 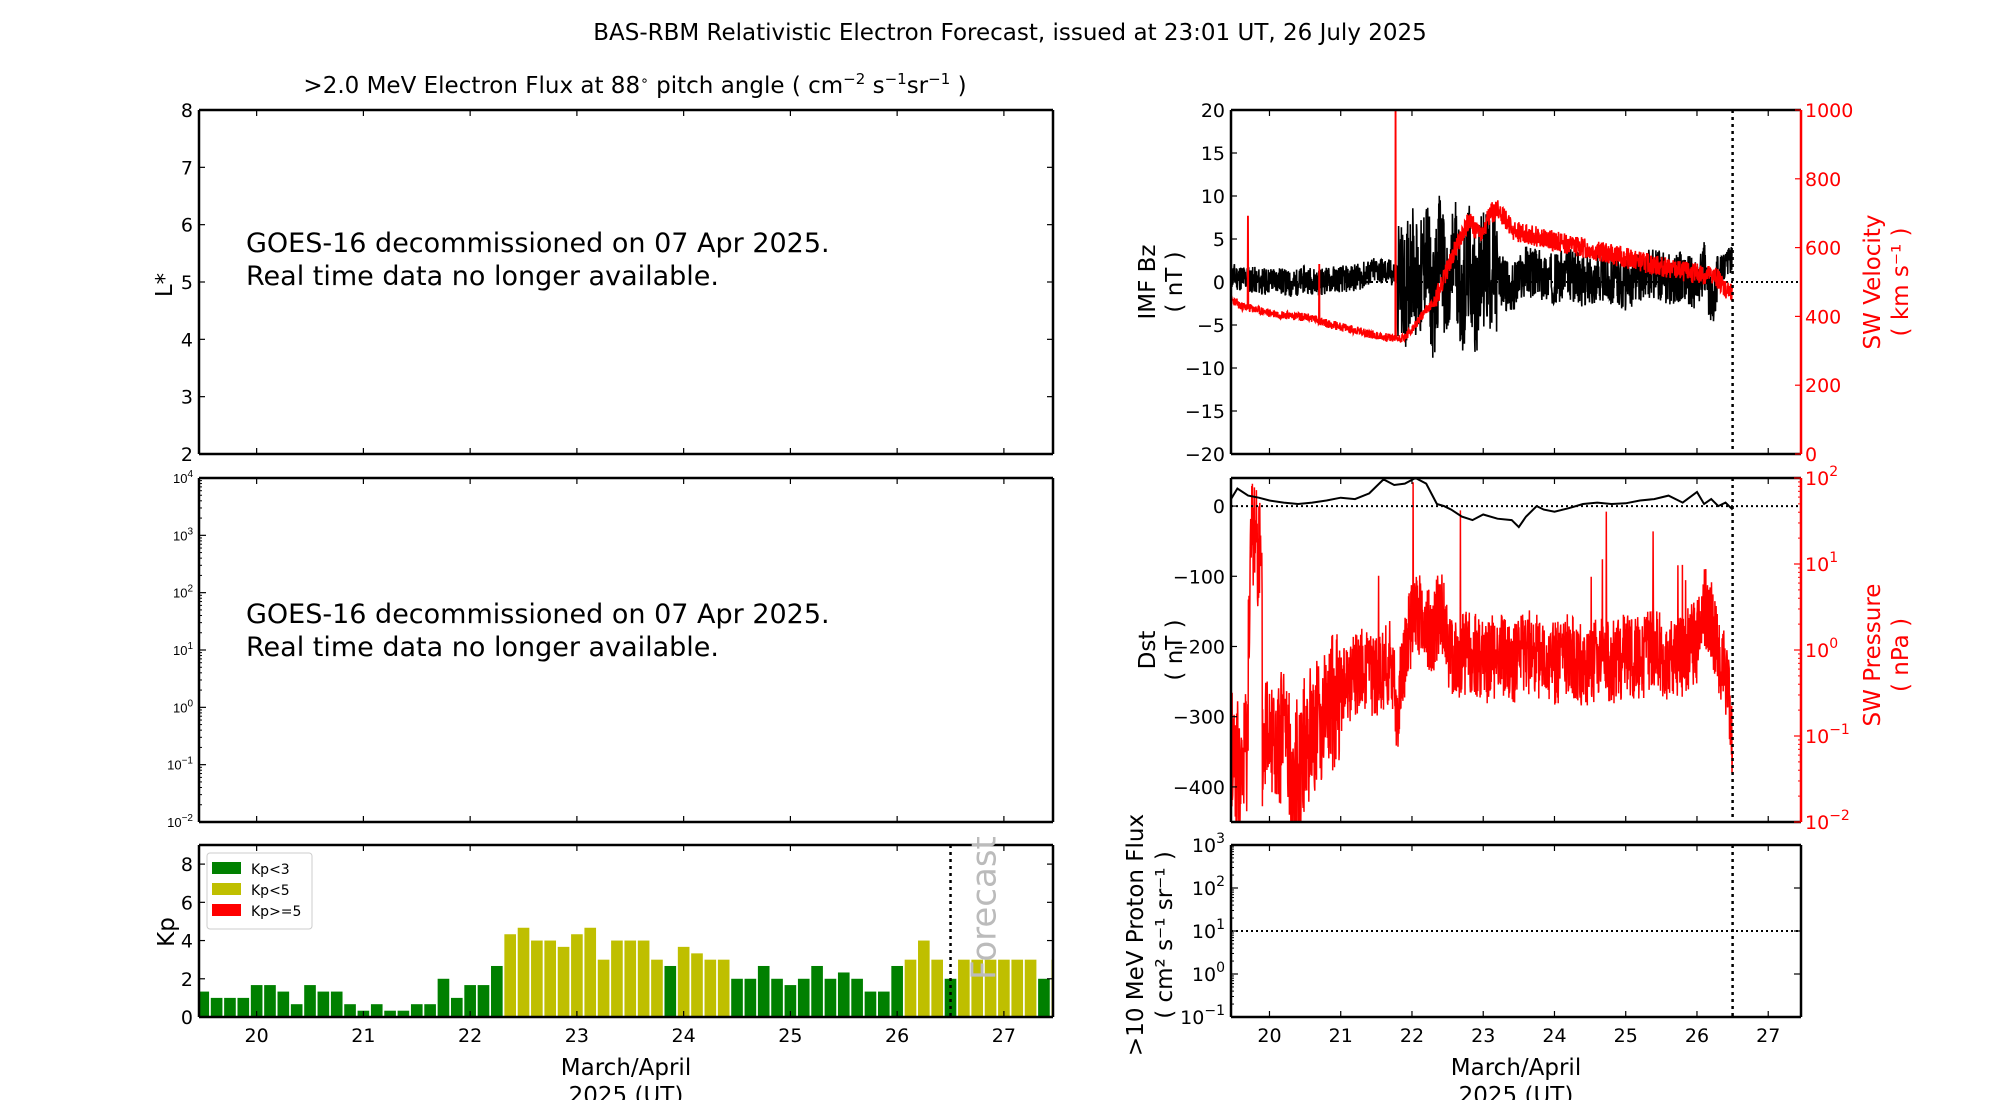 What do you see at coordinates (985, 908) in the screenshot?
I see `forecast-label: Forecast` at bounding box center [985, 908].